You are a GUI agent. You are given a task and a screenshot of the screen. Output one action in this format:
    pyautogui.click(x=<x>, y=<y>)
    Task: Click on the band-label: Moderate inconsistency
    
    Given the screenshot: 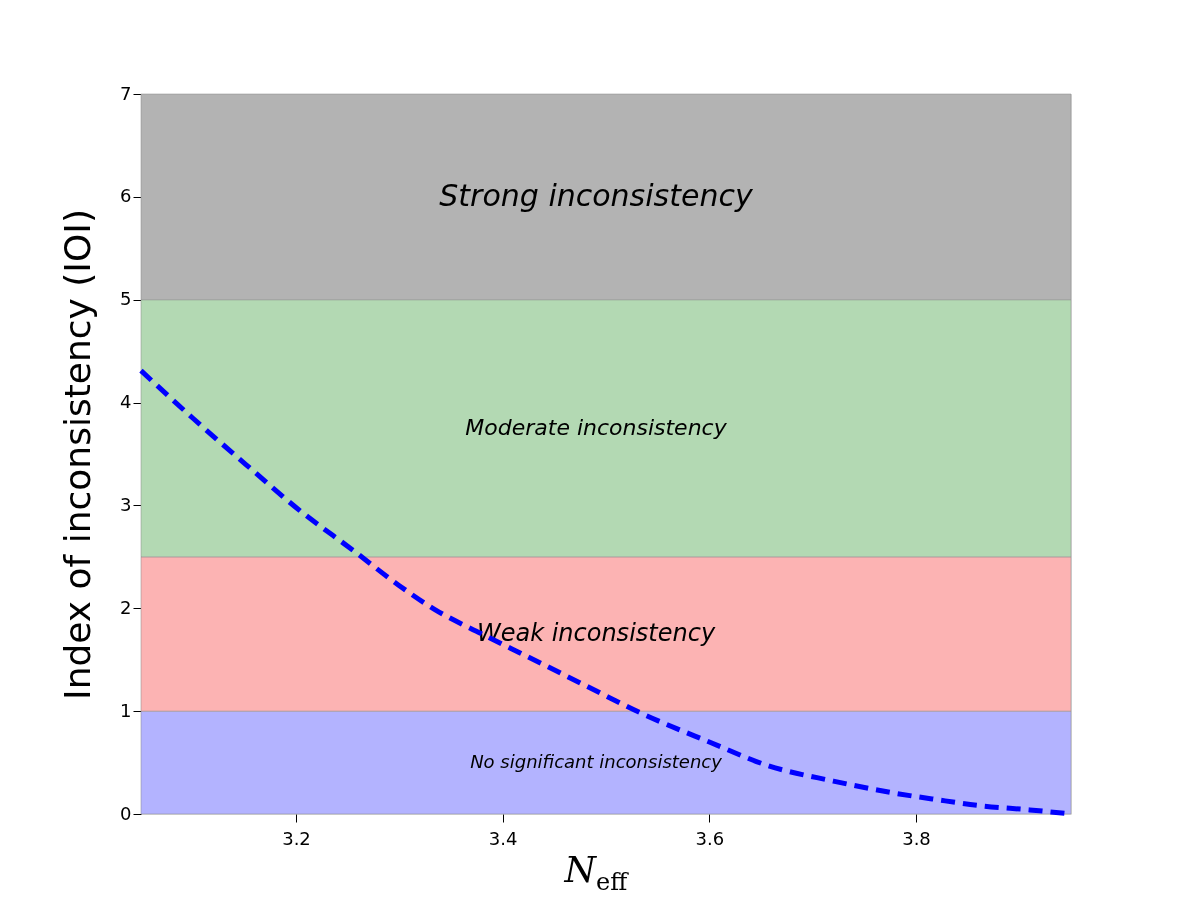 What is the action you would take?
    pyautogui.click(x=596, y=428)
    